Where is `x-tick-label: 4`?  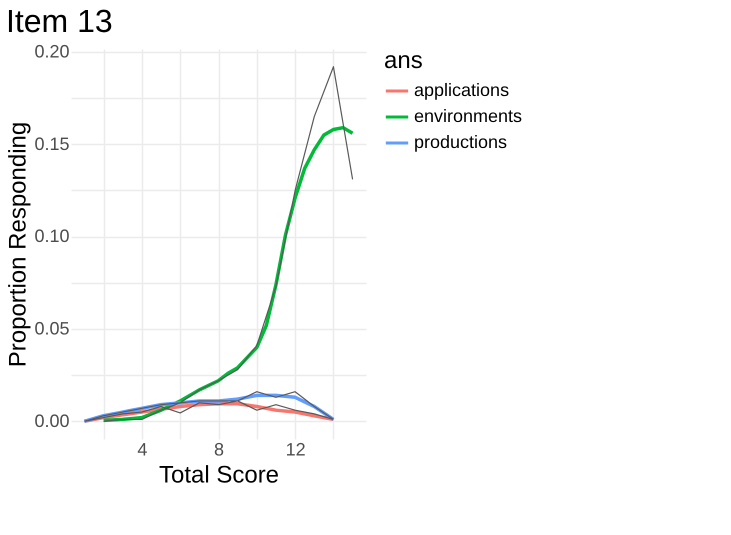 x-tick-label: 4 is located at coordinates (142, 450).